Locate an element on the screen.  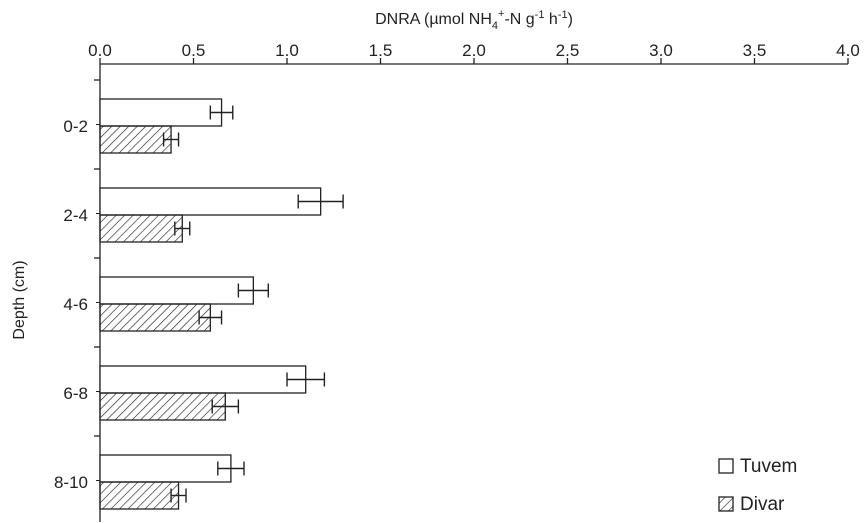
x-tick-label: 0.0 is located at coordinates (100, 50).